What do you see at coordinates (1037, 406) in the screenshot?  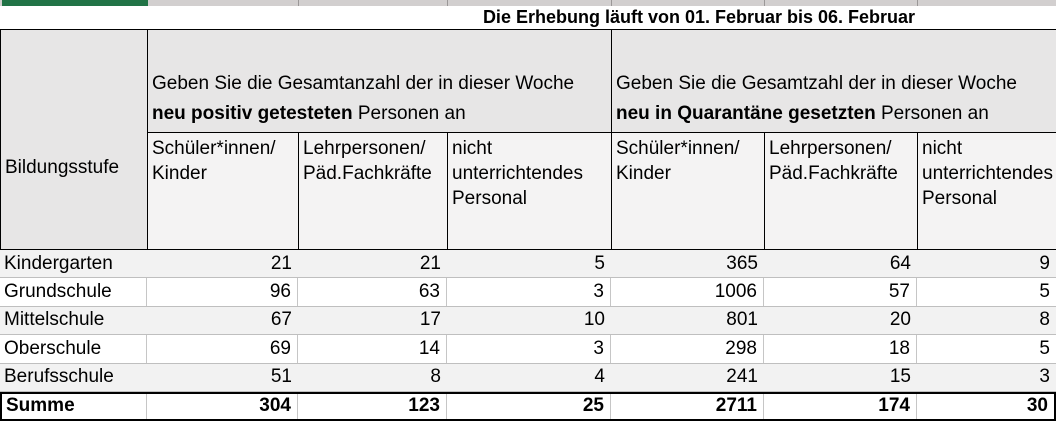 I see `total-cell: 30` at bounding box center [1037, 406].